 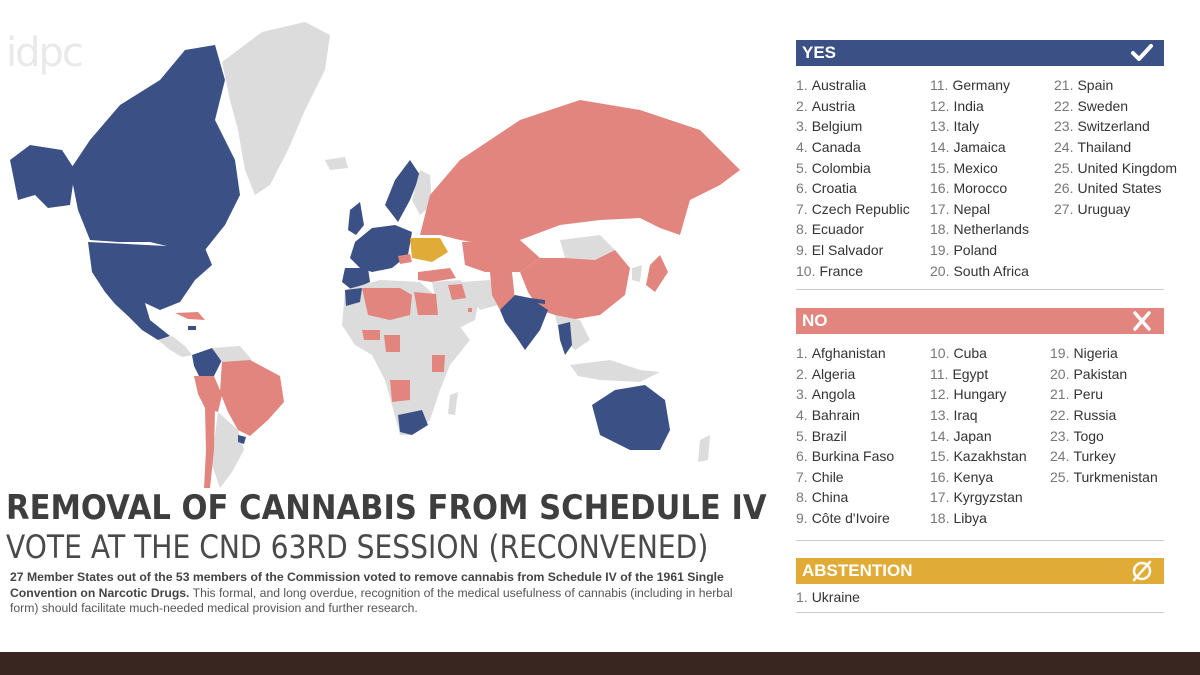 What do you see at coordinates (802, 415) in the screenshot?
I see `country-number: 4.` at bounding box center [802, 415].